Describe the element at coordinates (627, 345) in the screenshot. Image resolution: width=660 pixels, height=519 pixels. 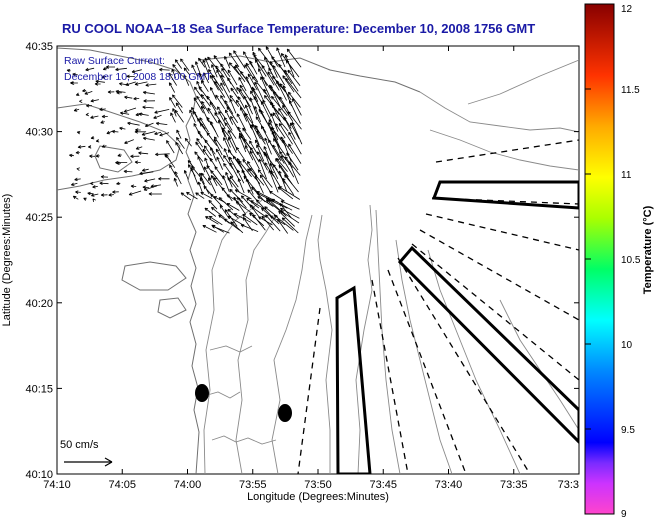
I see `colorbar-tick-label: 10` at that location.